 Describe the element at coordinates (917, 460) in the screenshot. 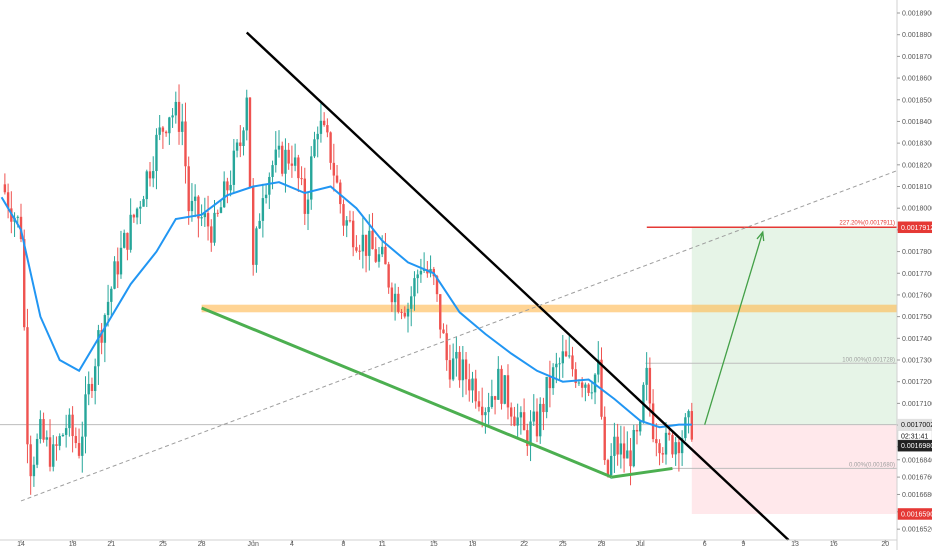

I see `y-tick-label: 0.0016840` at that location.